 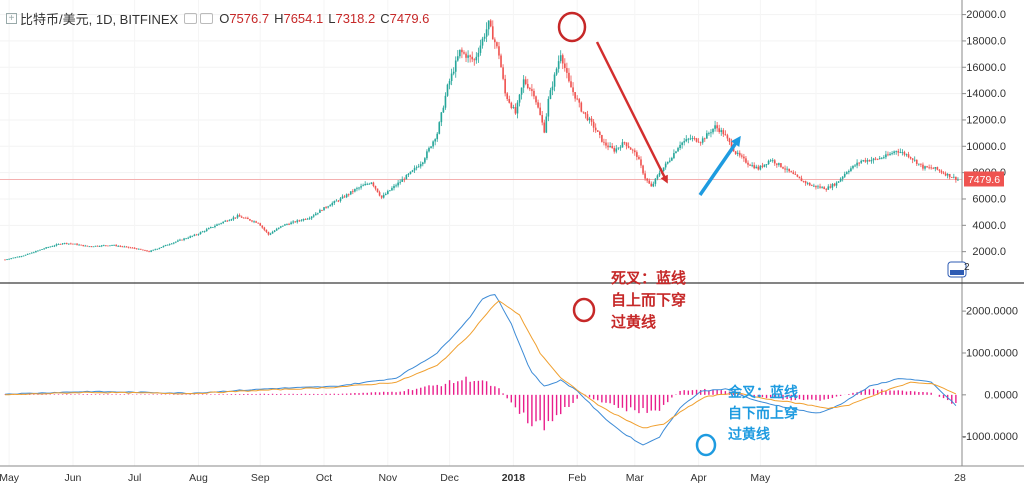 What do you see at coordinates (572, 27) in the screenshot?
I see `price-top-circle` at bounding box center [572, 27].